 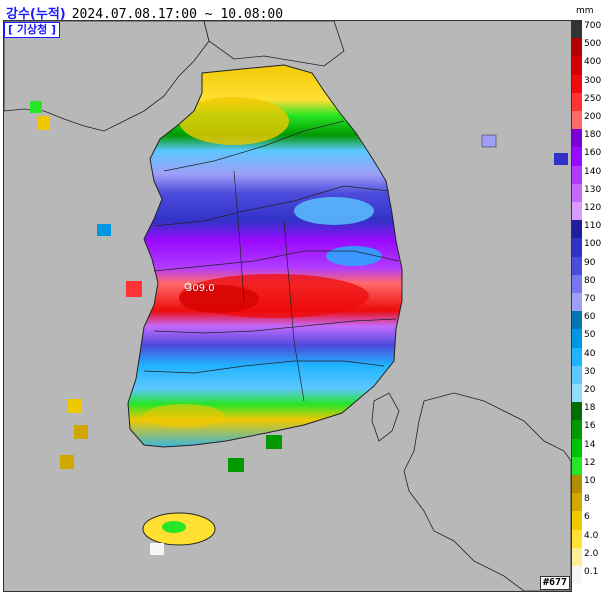 I want to click on legend-class: 120, so click(x=588, y=211).